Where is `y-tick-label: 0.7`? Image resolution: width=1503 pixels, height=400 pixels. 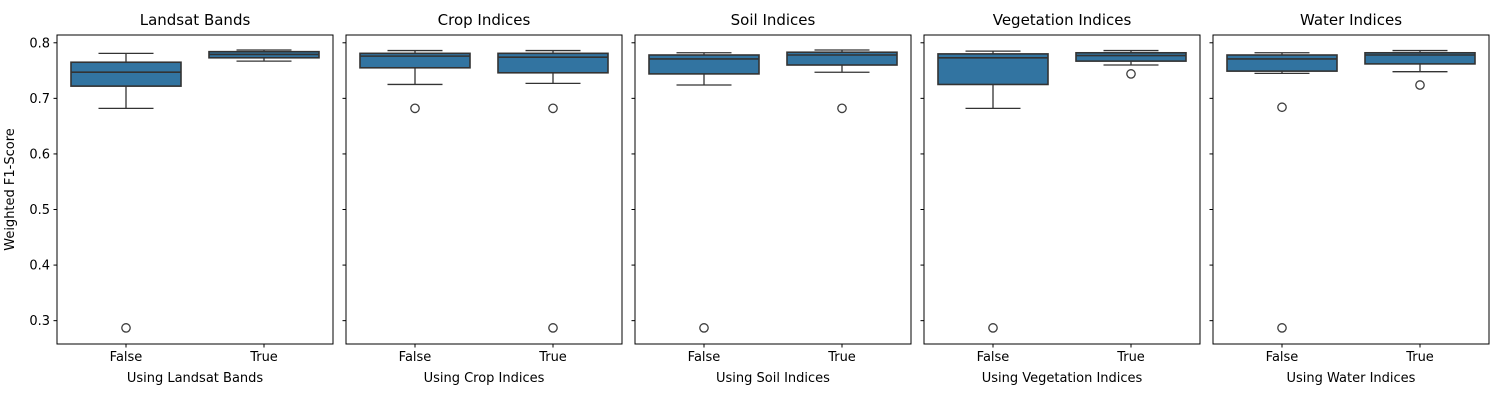 y-tick-label: 0.7 is located at coordinates (39, 99).